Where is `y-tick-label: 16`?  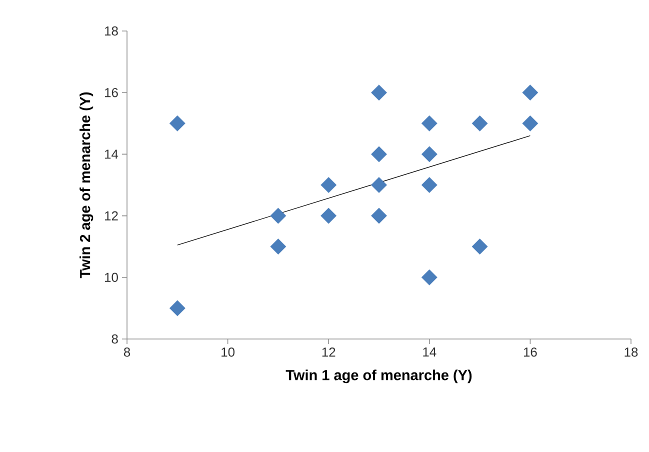 y-tick-label: 16 is located at coordinates (111, 93).